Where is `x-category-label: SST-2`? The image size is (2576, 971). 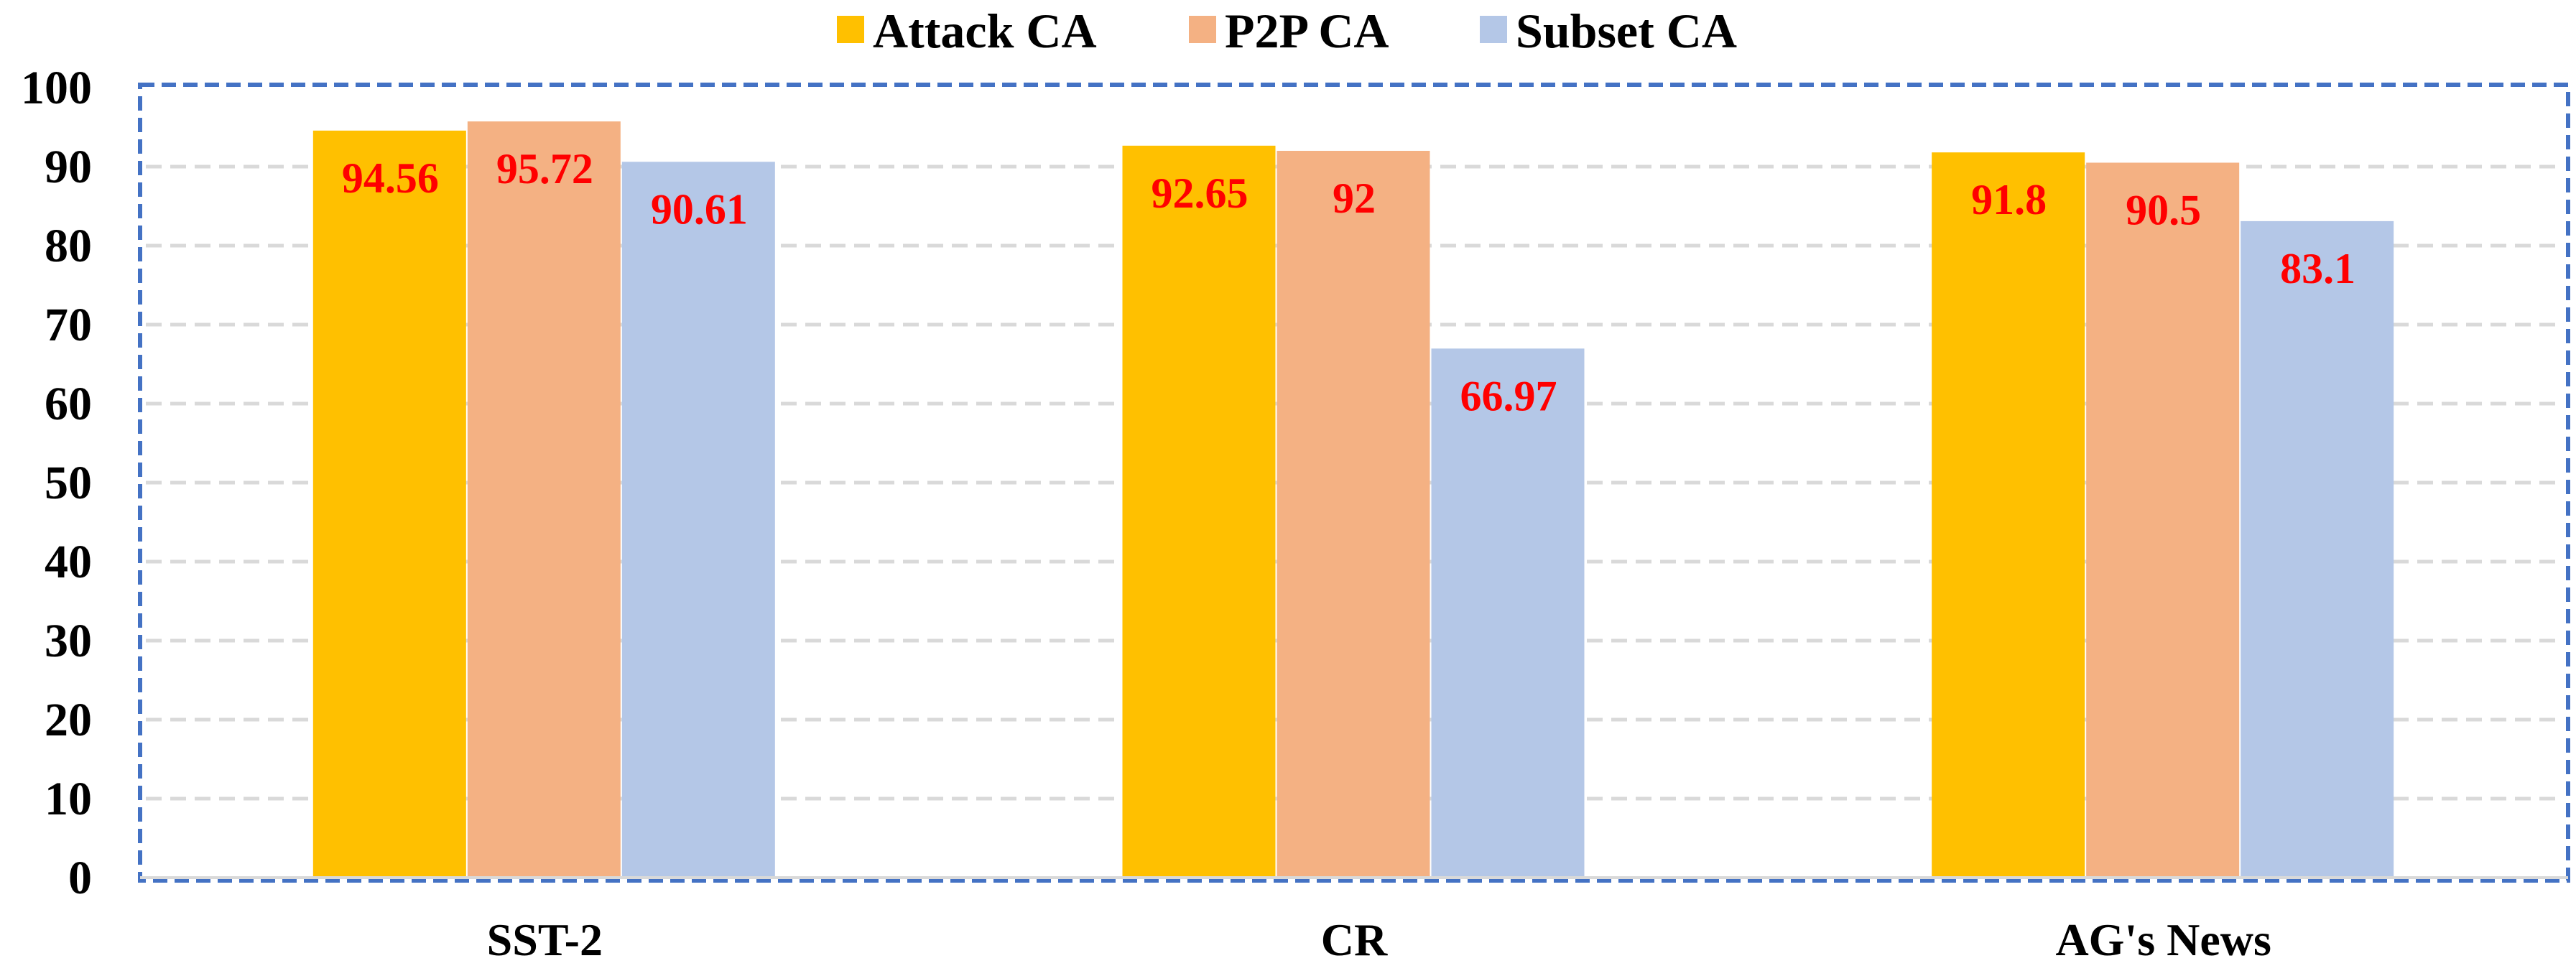
x-category-label: SST-2 is located at coordinates (545, 939).